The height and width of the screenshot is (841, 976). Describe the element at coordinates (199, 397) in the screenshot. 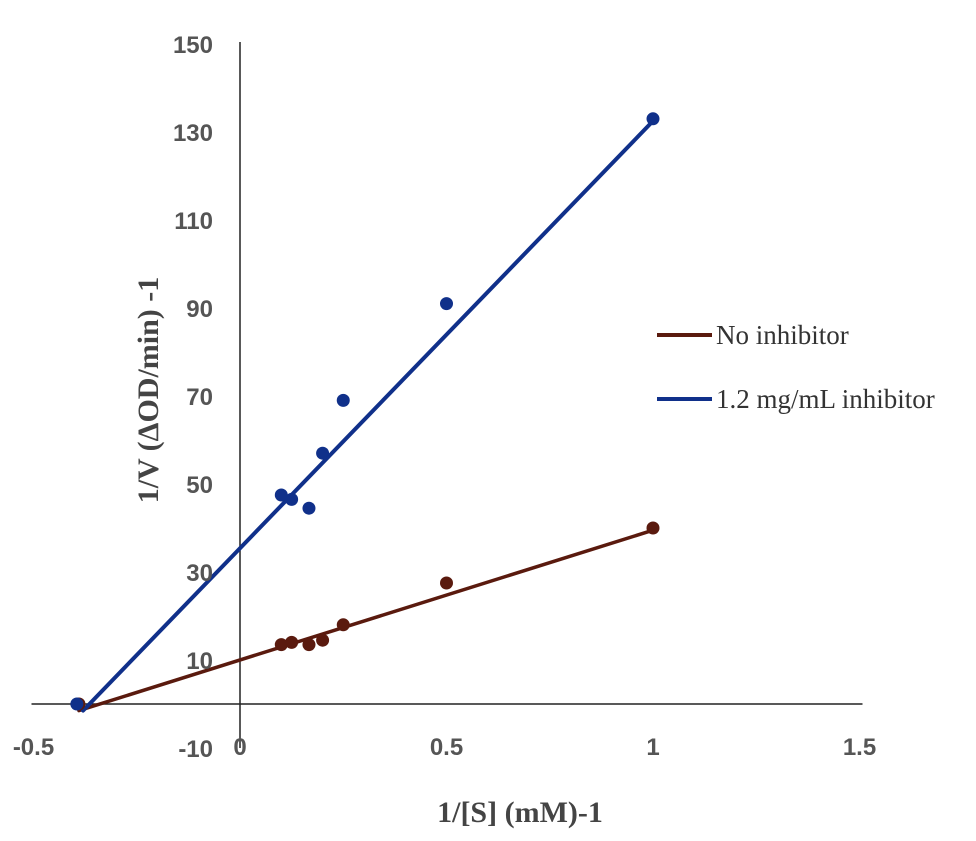

I see `y-tick-label: 70` at that location.